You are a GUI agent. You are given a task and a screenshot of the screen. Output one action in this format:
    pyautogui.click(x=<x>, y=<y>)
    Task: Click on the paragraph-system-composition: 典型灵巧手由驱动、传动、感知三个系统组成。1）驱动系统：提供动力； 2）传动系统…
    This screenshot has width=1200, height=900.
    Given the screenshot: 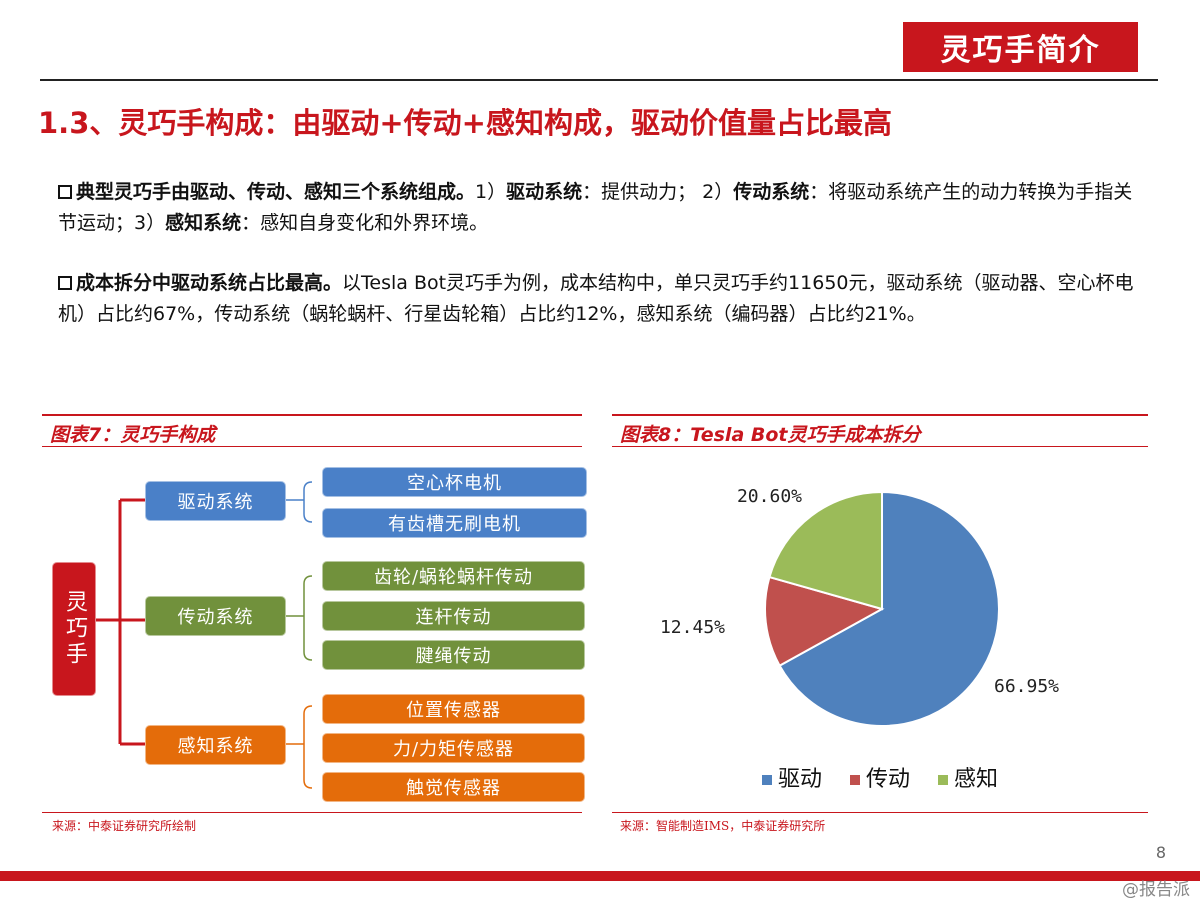 What is the action you would take?
    pyautogui.click(x=603, y=208)
    